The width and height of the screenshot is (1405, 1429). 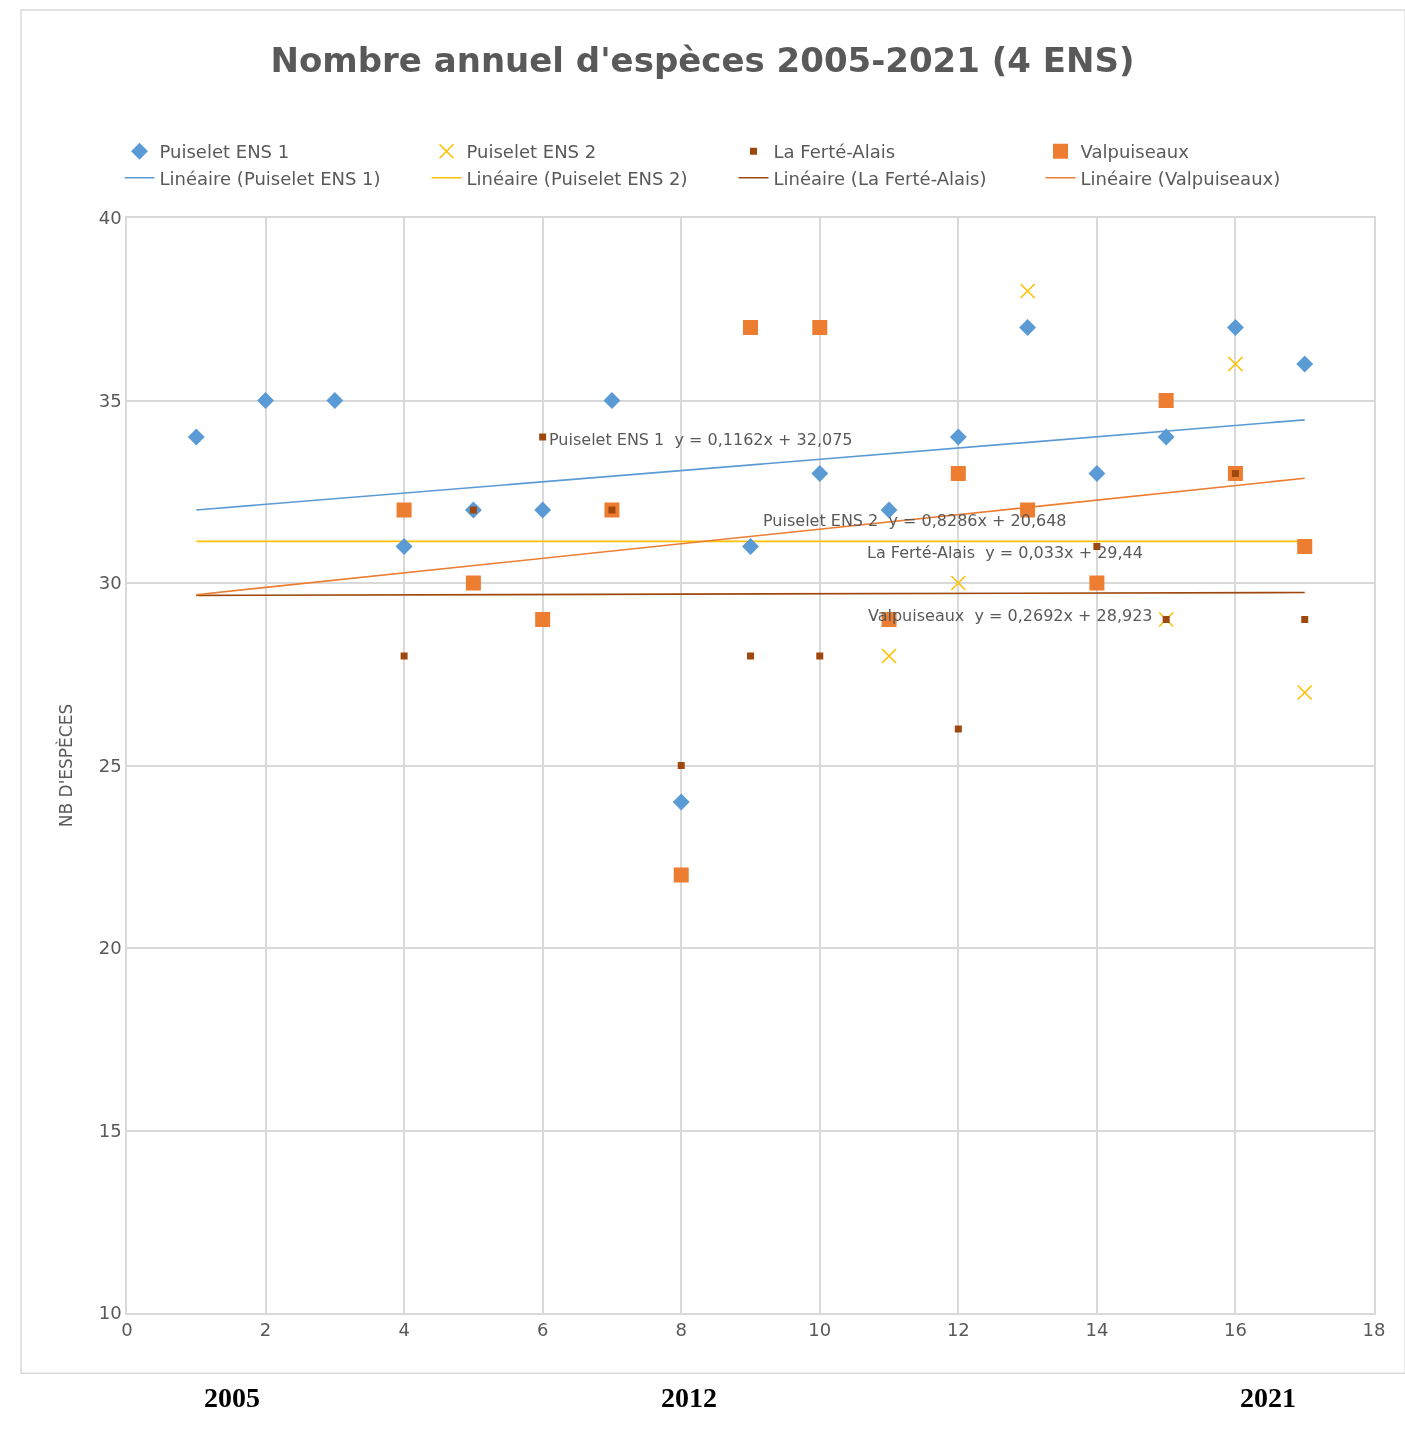 I want to click on legend-label: Linéaire (La Ferté-Alais), so click(x=880, y=178).